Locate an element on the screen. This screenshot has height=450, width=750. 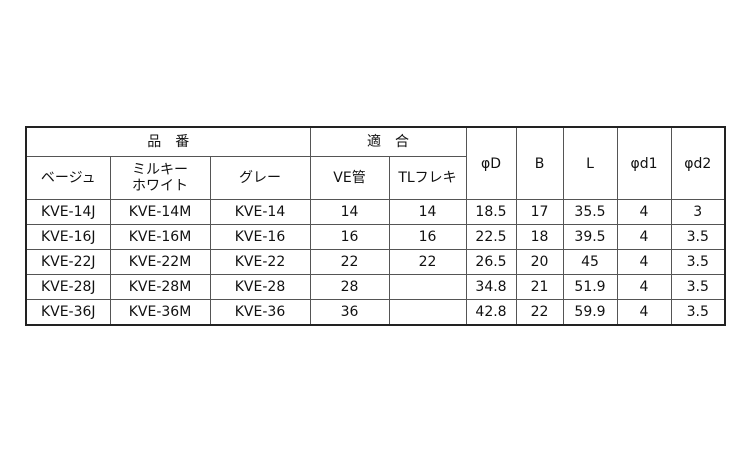
L-header: L is located at coordinates (590, 163).